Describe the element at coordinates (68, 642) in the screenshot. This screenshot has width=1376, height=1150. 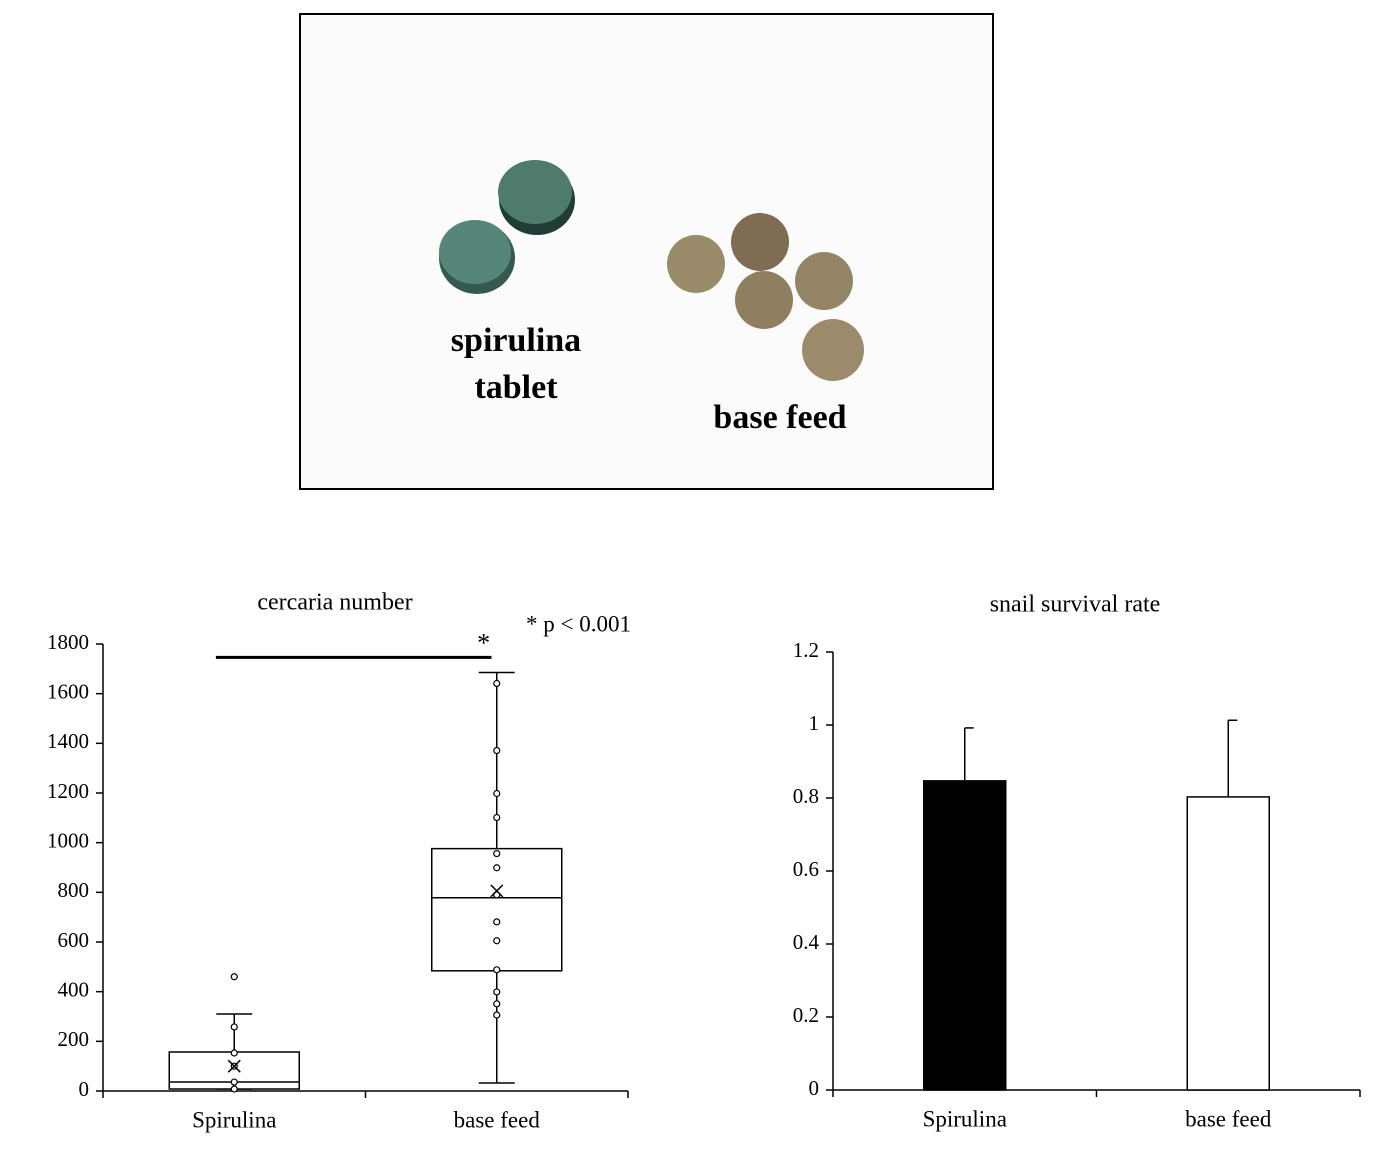
I see `y-tick-label: 1800` at that location.